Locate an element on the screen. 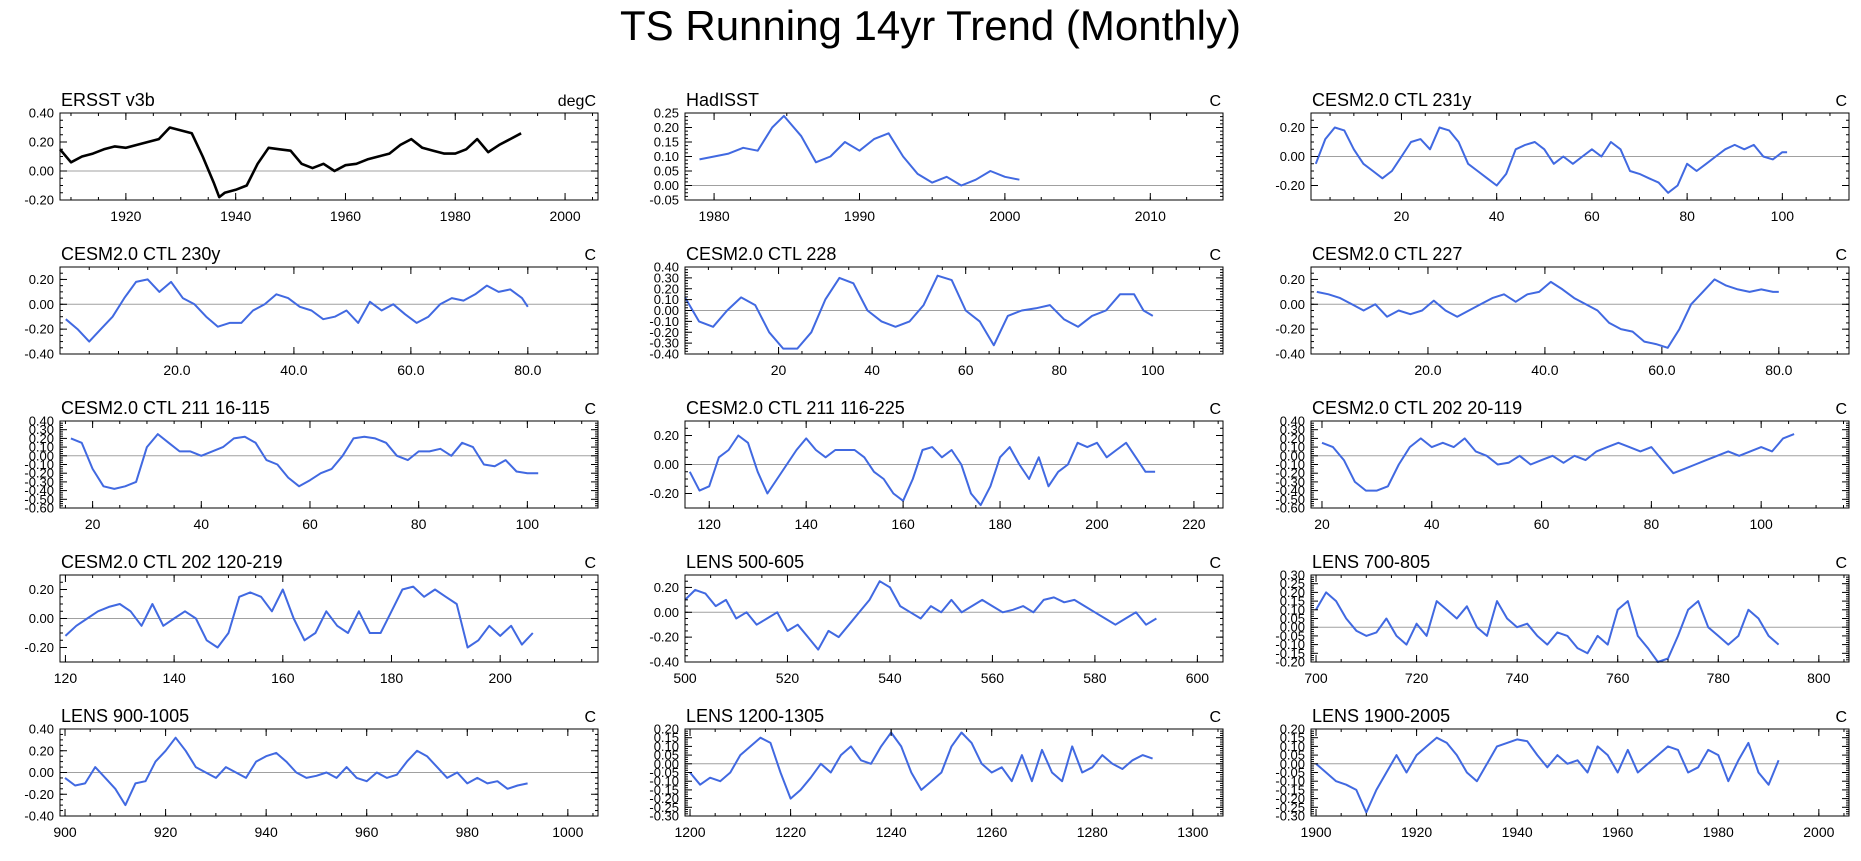  x-tick-label: 920 is located at coordinates (166, 832).